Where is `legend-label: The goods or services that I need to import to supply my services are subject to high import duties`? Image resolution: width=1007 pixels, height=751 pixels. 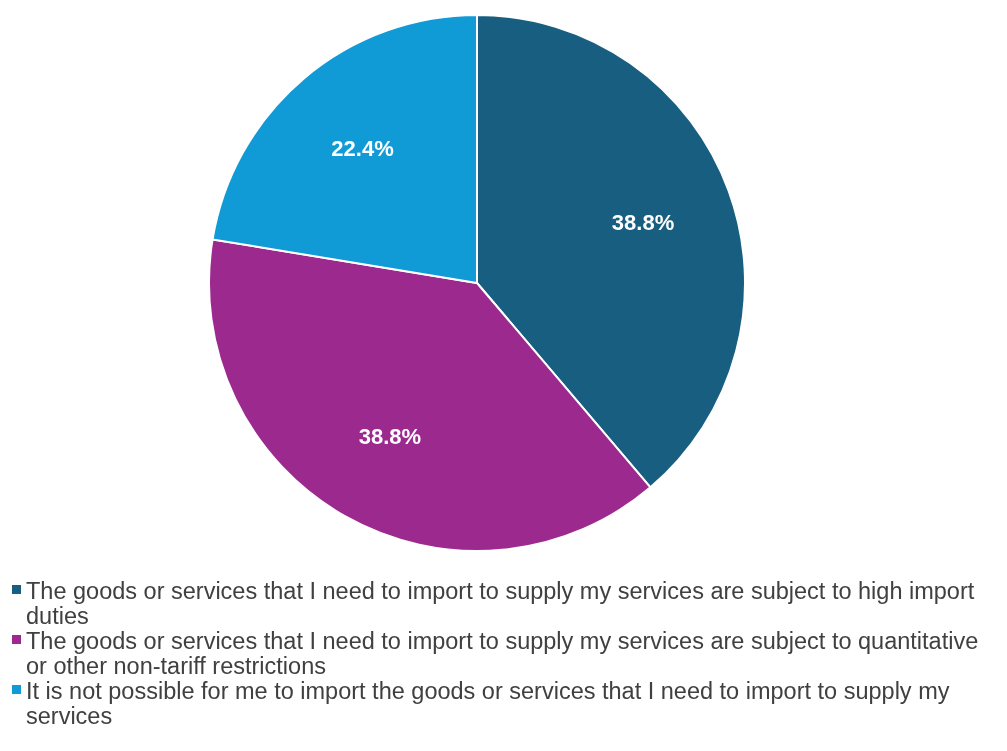
legend-label: The goods or services that I need to import to supply my services are subject to high import duties is located at coordinates (500, 603).